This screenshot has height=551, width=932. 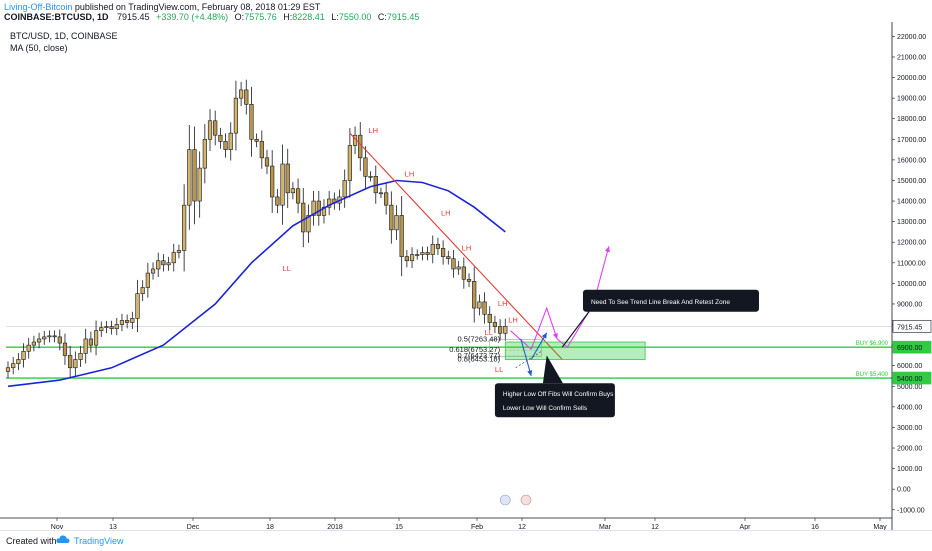 I want to click on y-tick-label: 17000.00, so click(x=911, y=140).